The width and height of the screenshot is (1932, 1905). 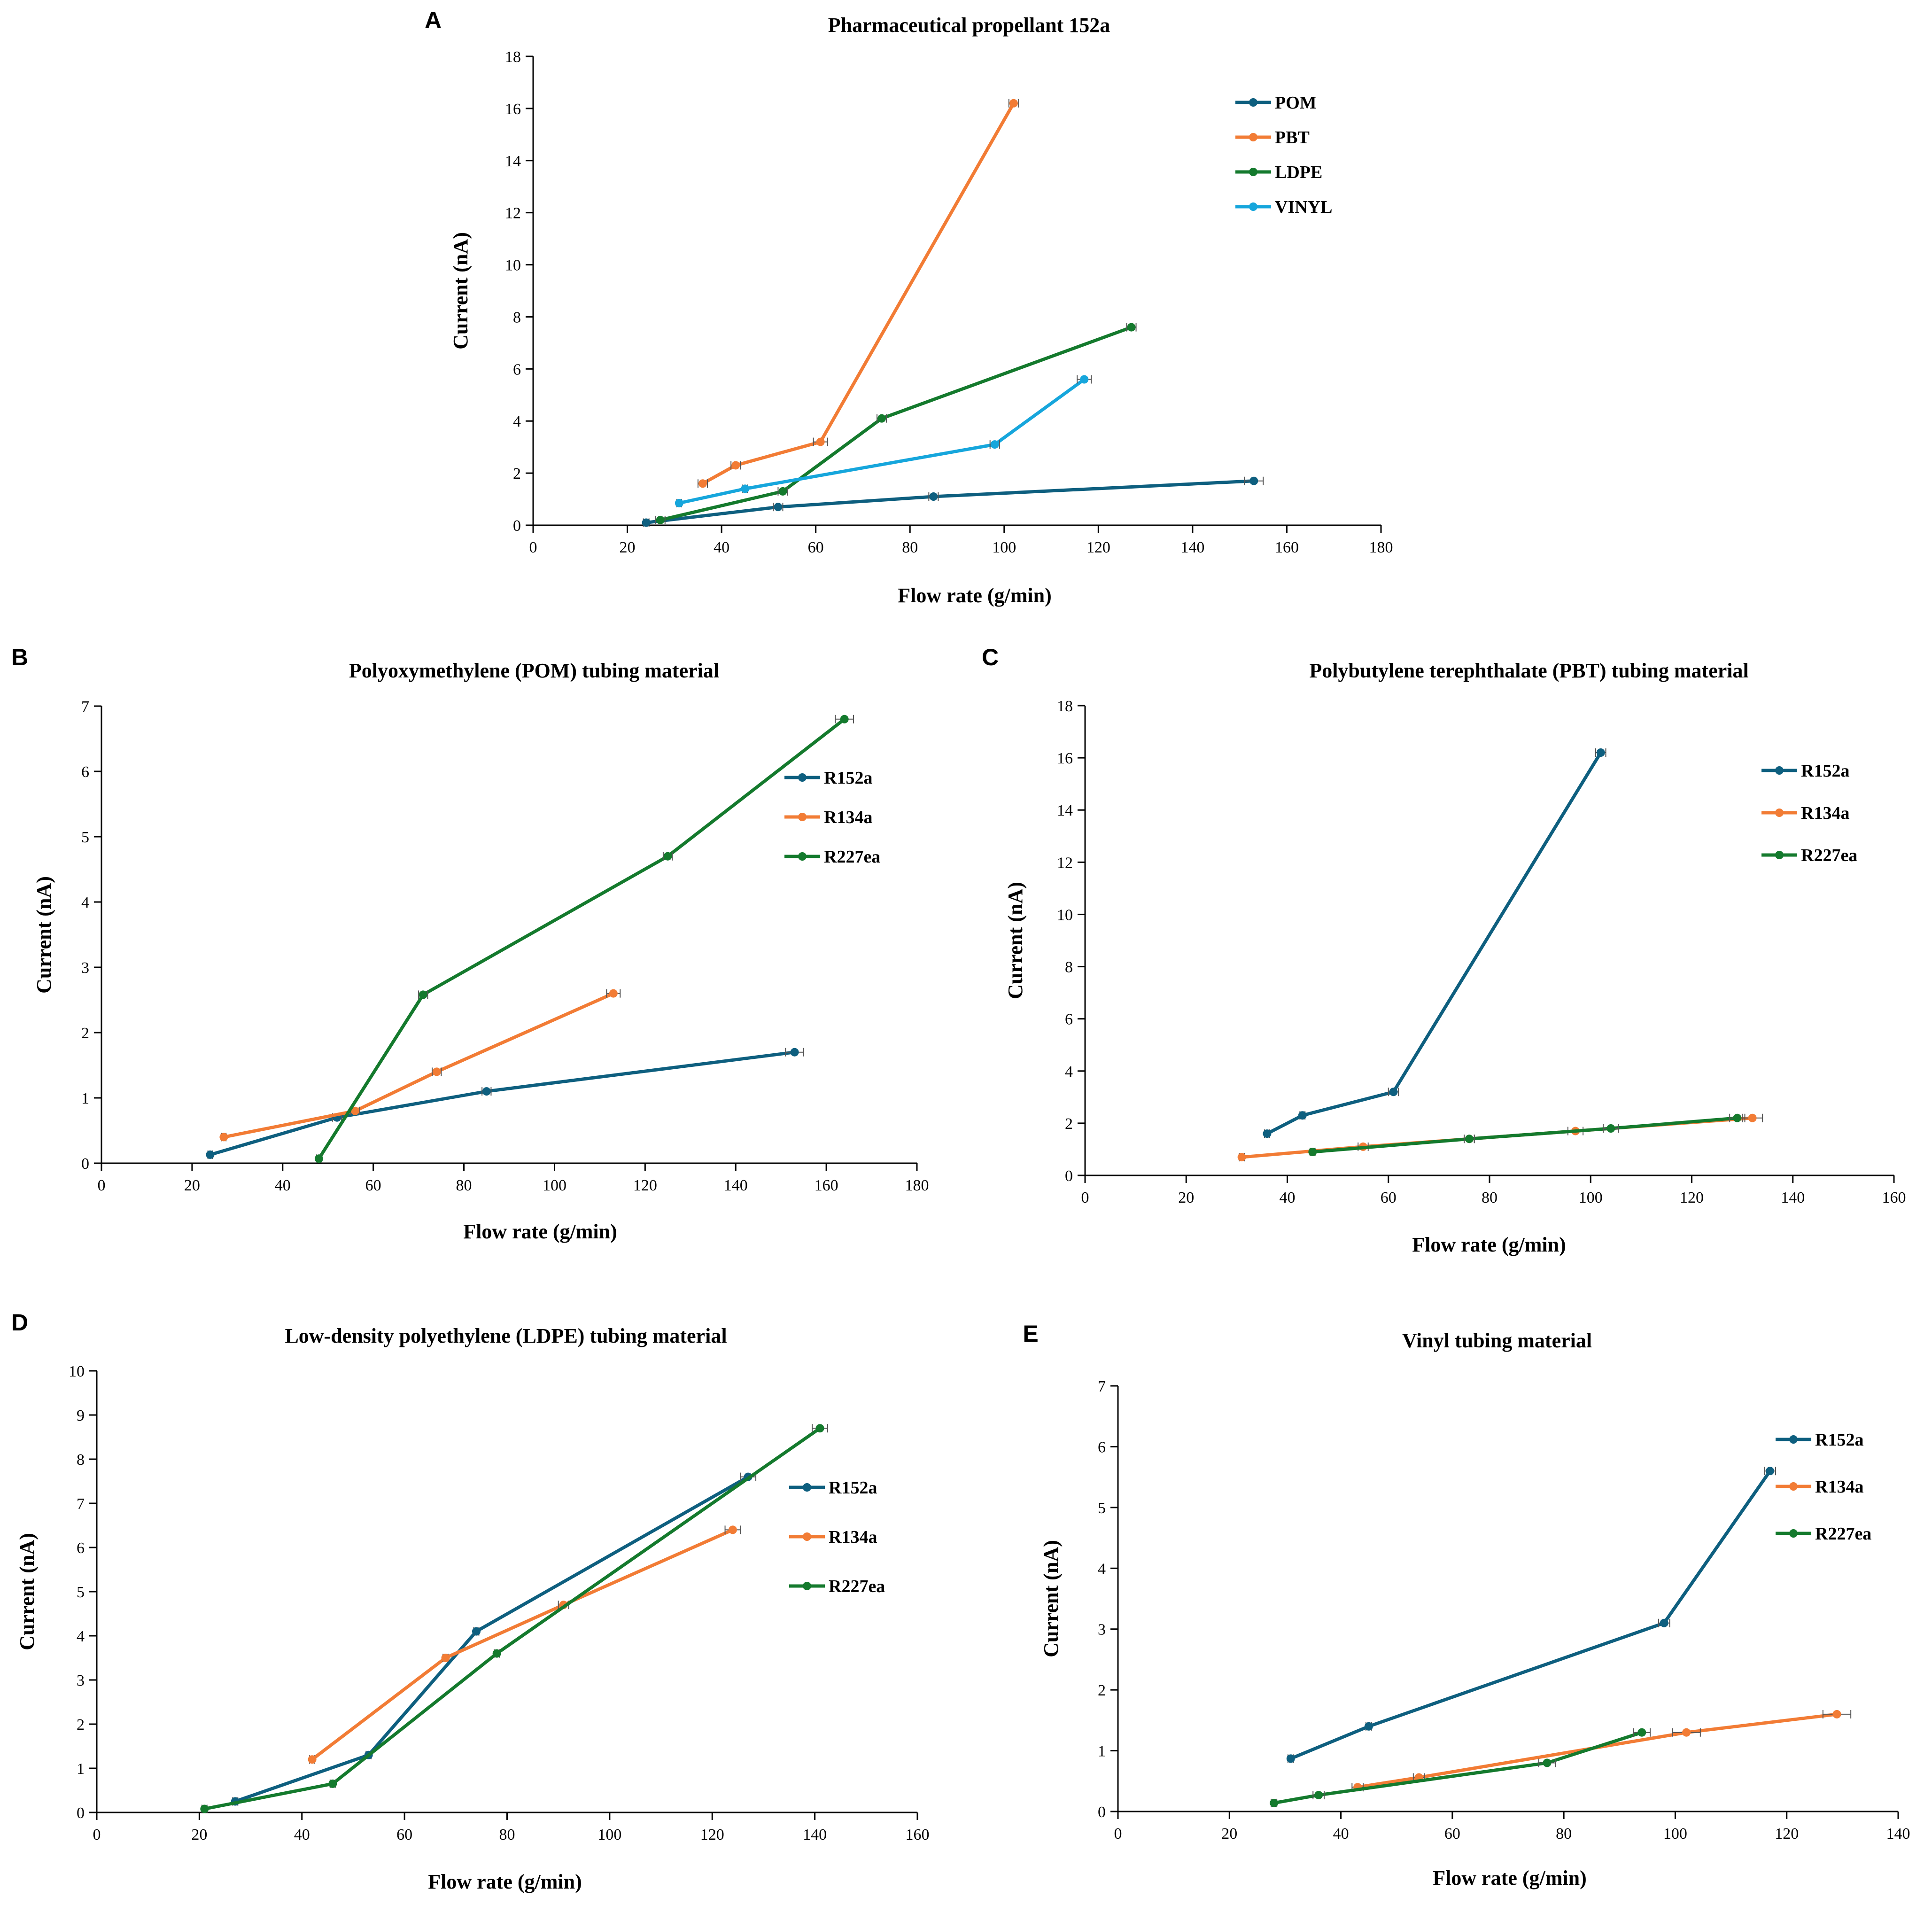 I want to click on chart-title: Vinyl tubing material, so click(x=1497, y=1340).